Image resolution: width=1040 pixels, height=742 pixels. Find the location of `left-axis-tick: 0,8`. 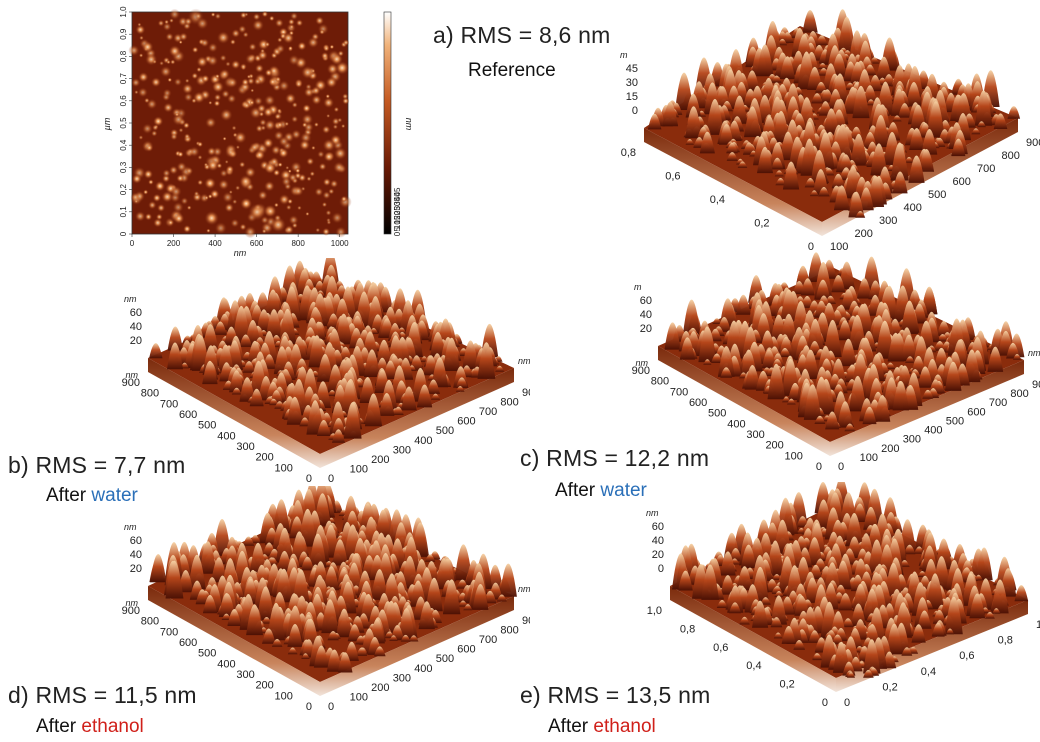

left-axis-tick: 0,8 is located at coordinates (687, 629).